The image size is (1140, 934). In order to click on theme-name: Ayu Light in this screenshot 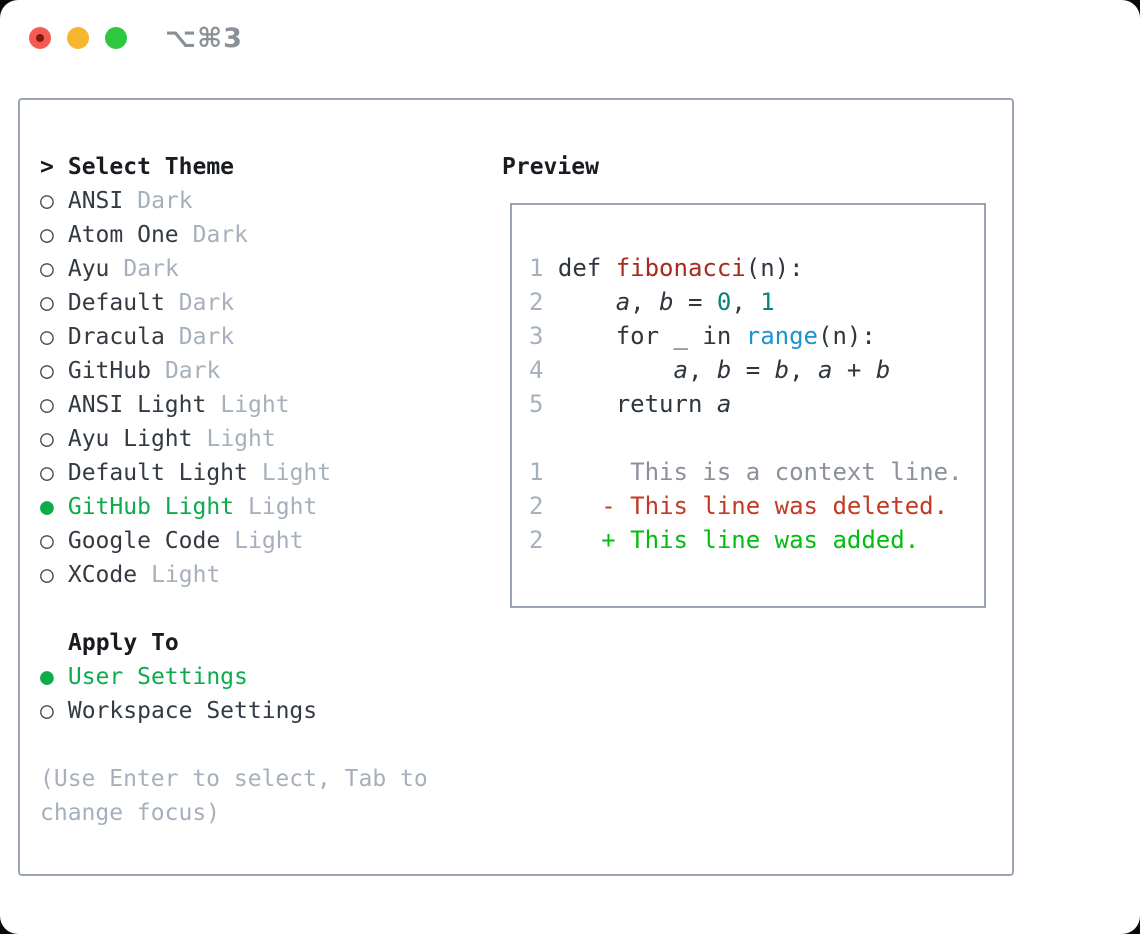, I will do `click(130, 439)`.